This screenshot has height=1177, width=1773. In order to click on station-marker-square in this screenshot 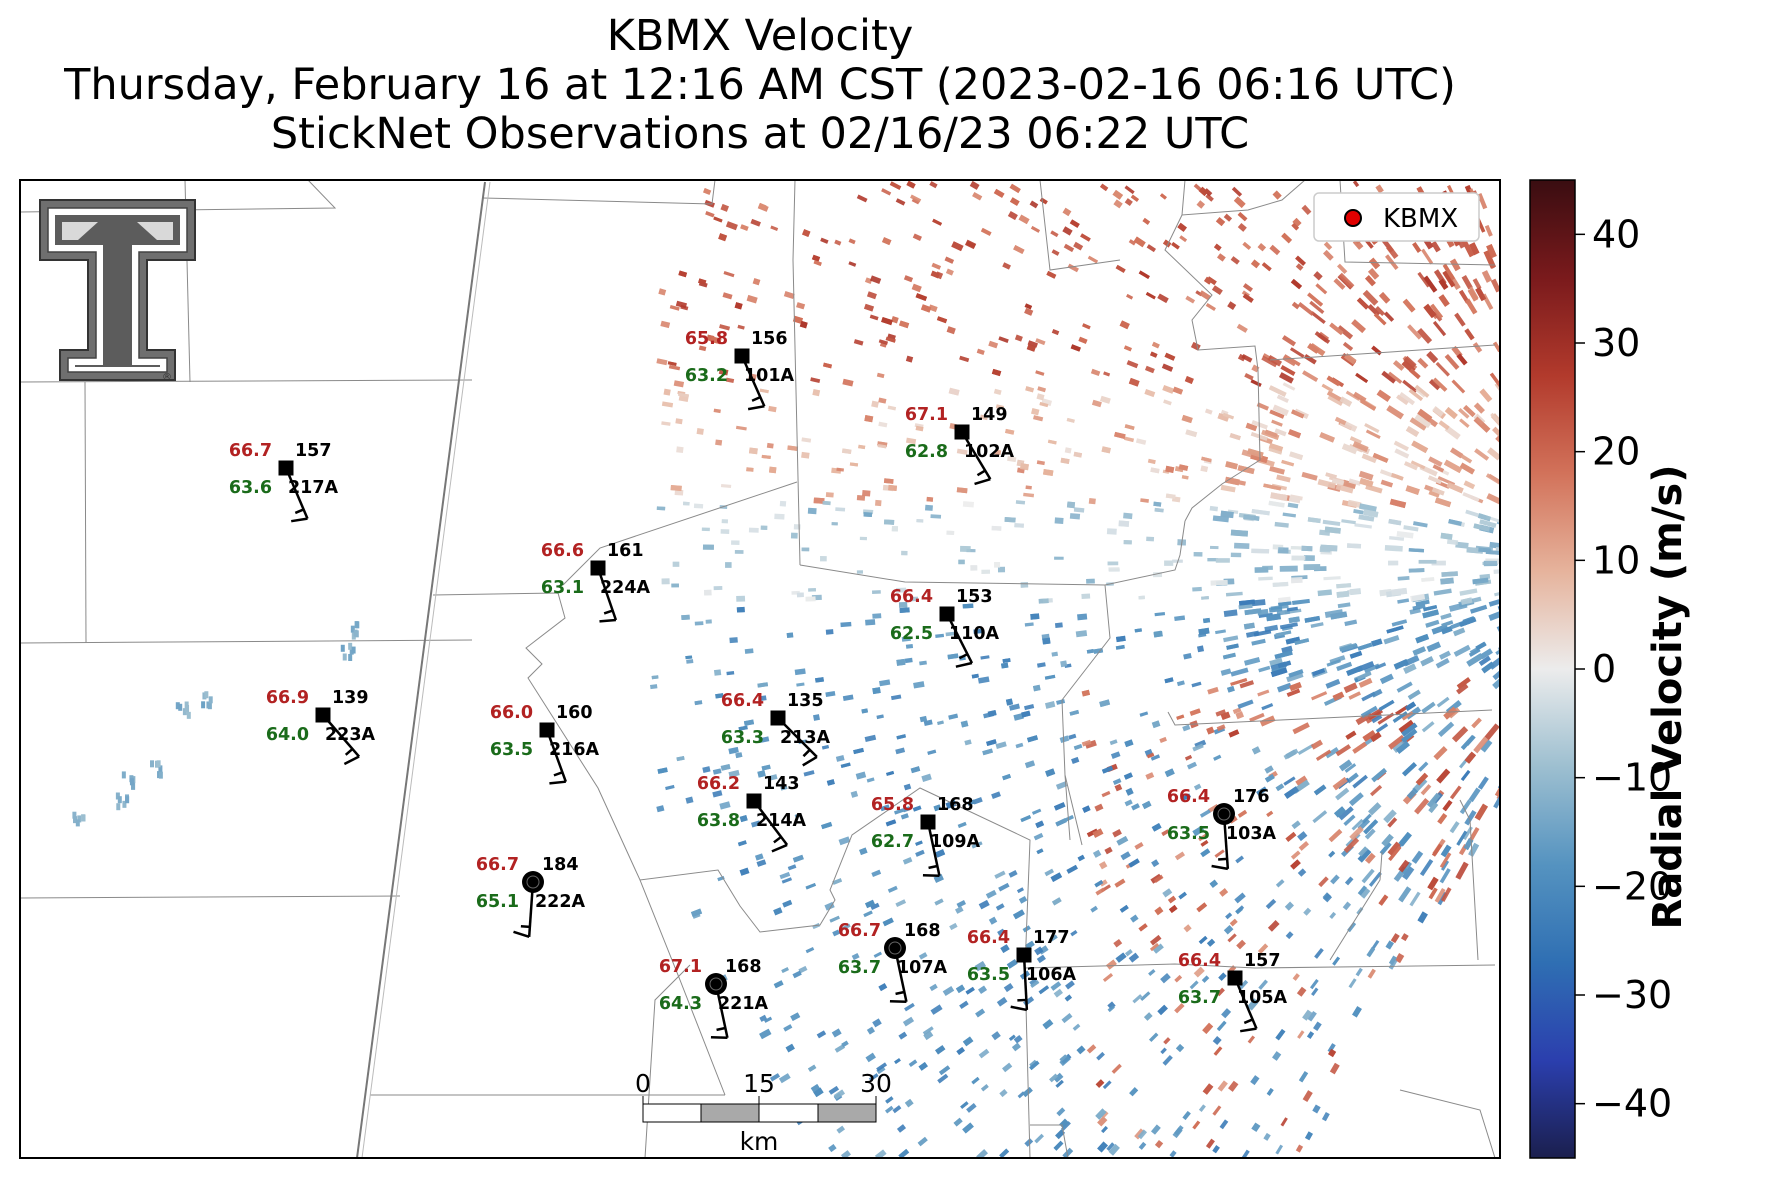, I will do `click(286, 468)`.